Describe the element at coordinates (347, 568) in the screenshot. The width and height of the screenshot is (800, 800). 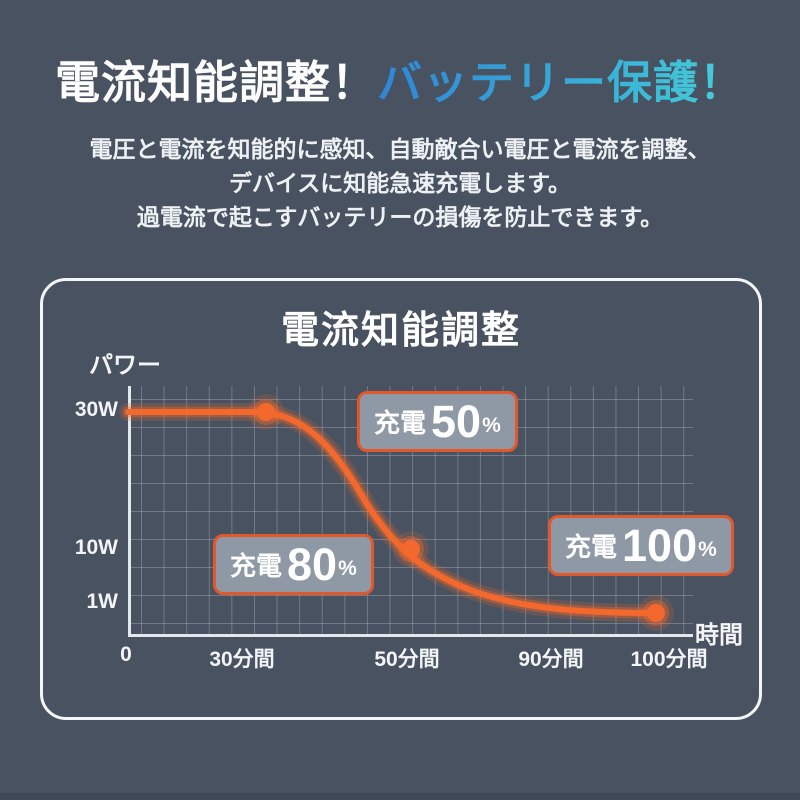
I see `annotation-80-unit: %` at that location.